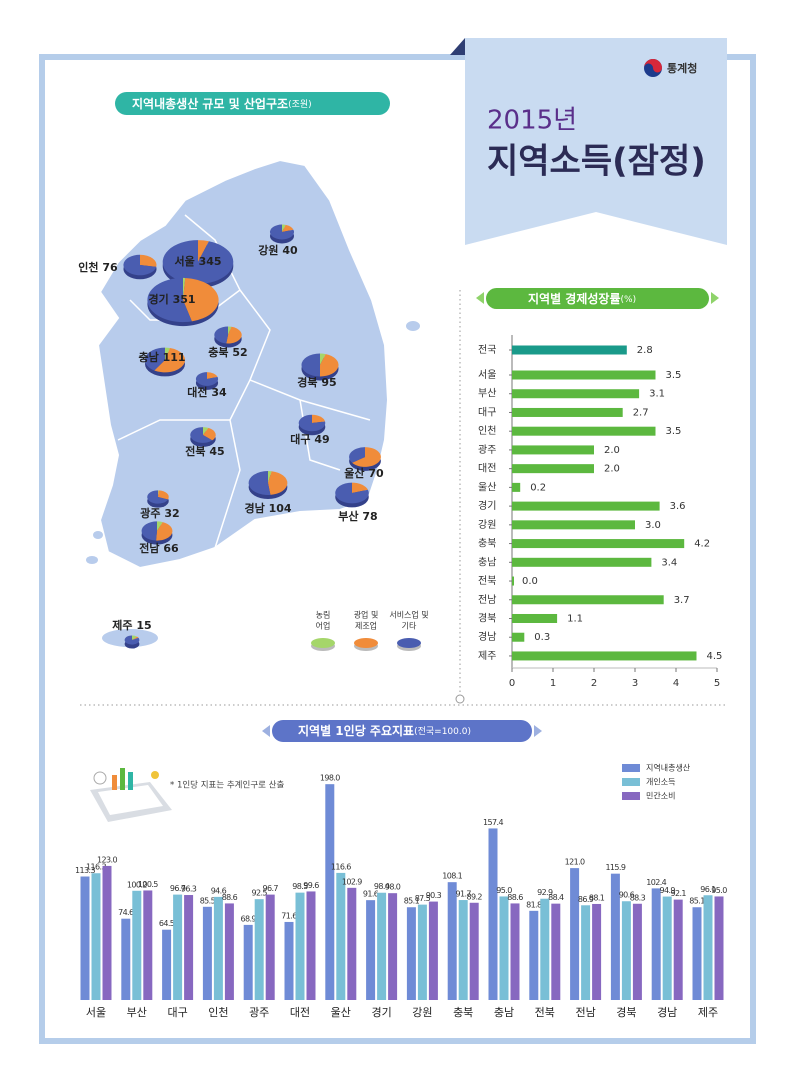  I want to click on x-tick-label: 울산, so click(341, 1012).